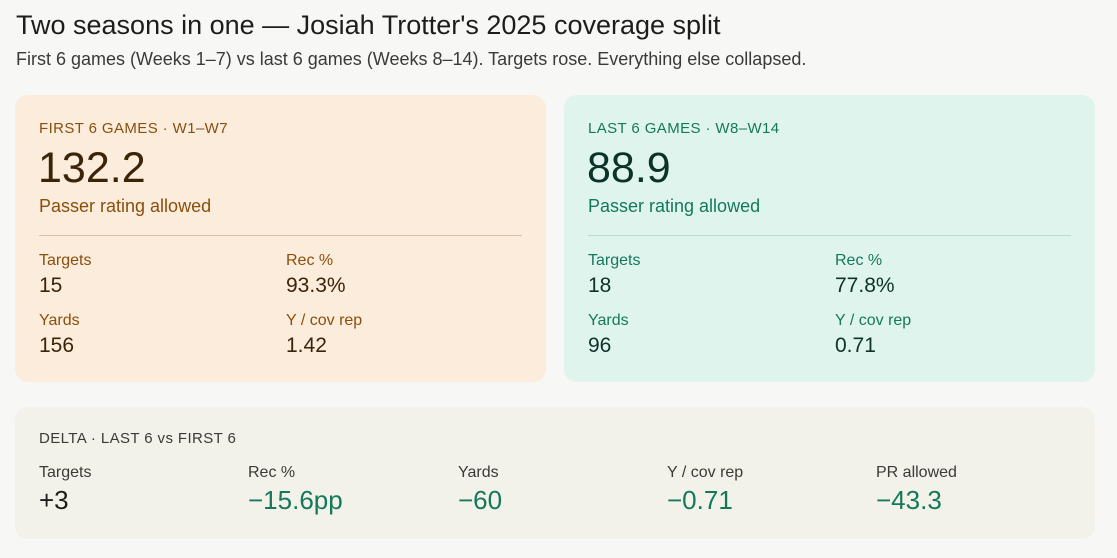  What do you see at coordinates (316, 285) in the screenshot?
I see `stat-value: 93.3%` at bounding box center [316, 285].